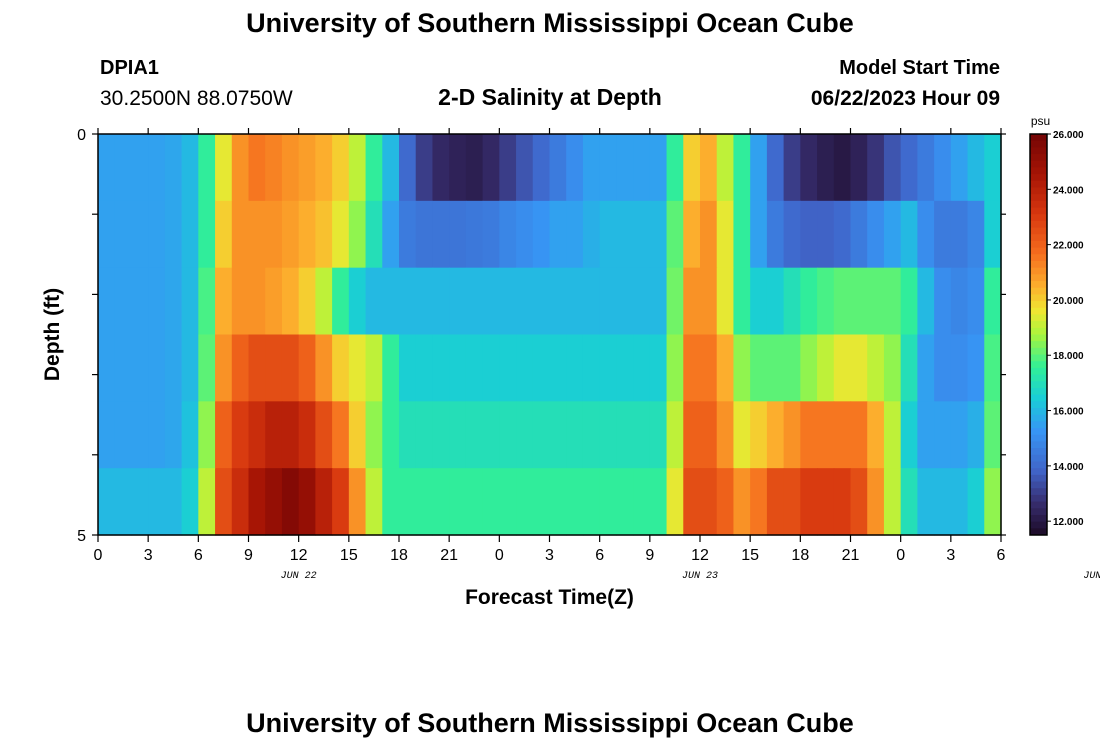 The image size is (1100, 750). Describe the element at coordinates (299, 555) in the screenshot. I see `x-tick-label: 12` at that location.